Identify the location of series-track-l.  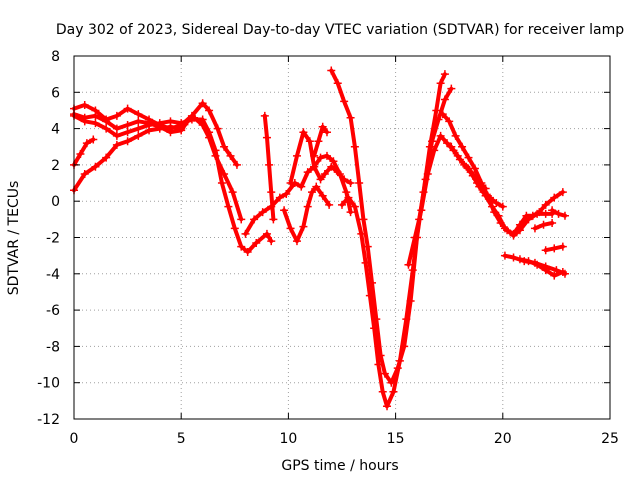
(397, 247).